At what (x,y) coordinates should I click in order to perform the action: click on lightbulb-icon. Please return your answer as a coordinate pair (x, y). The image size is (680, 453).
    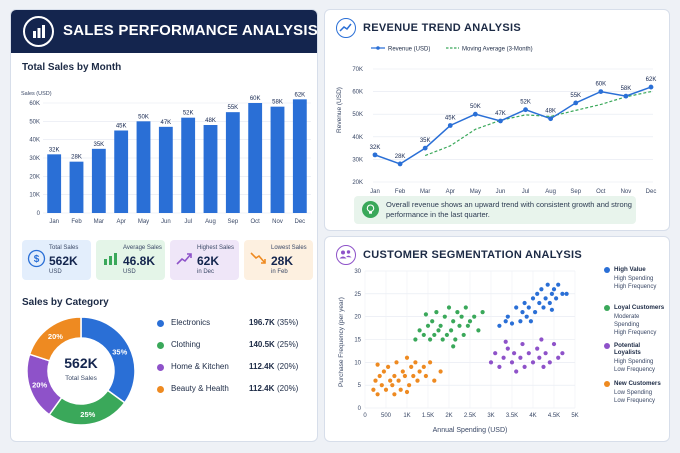
    Looking at the image, I should click on (370, 209).